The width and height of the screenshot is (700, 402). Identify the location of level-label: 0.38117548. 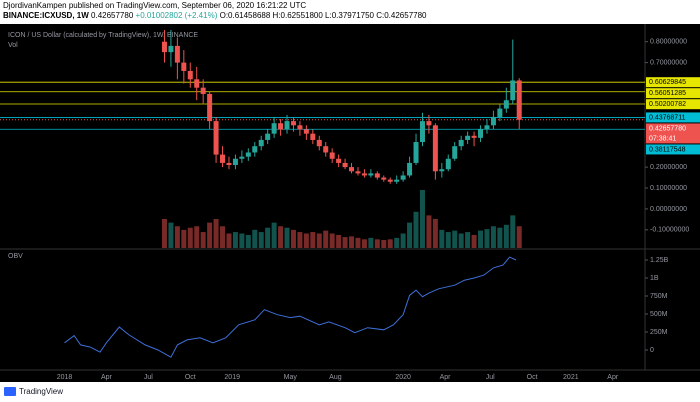
(667, 149).